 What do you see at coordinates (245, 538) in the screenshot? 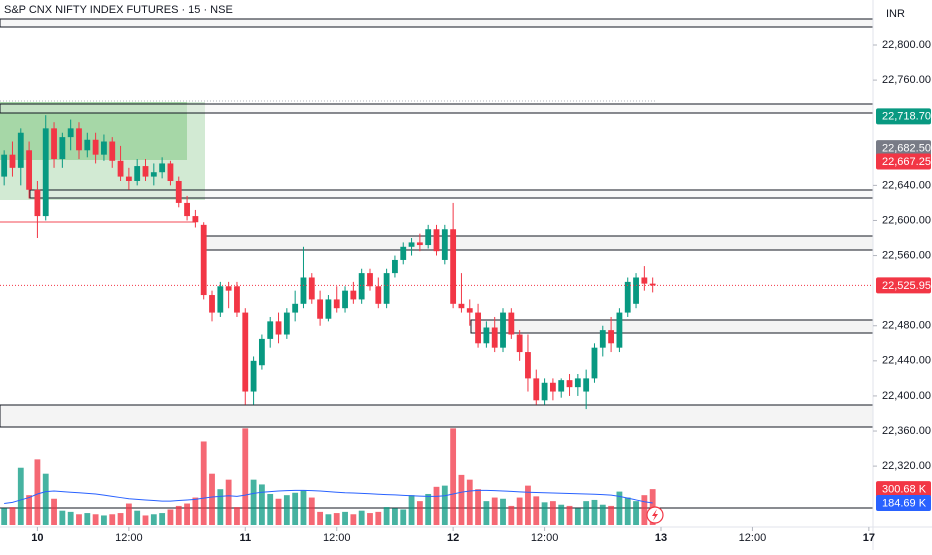
I see `x-tick-label: 11` at bounding box center [245, 538].